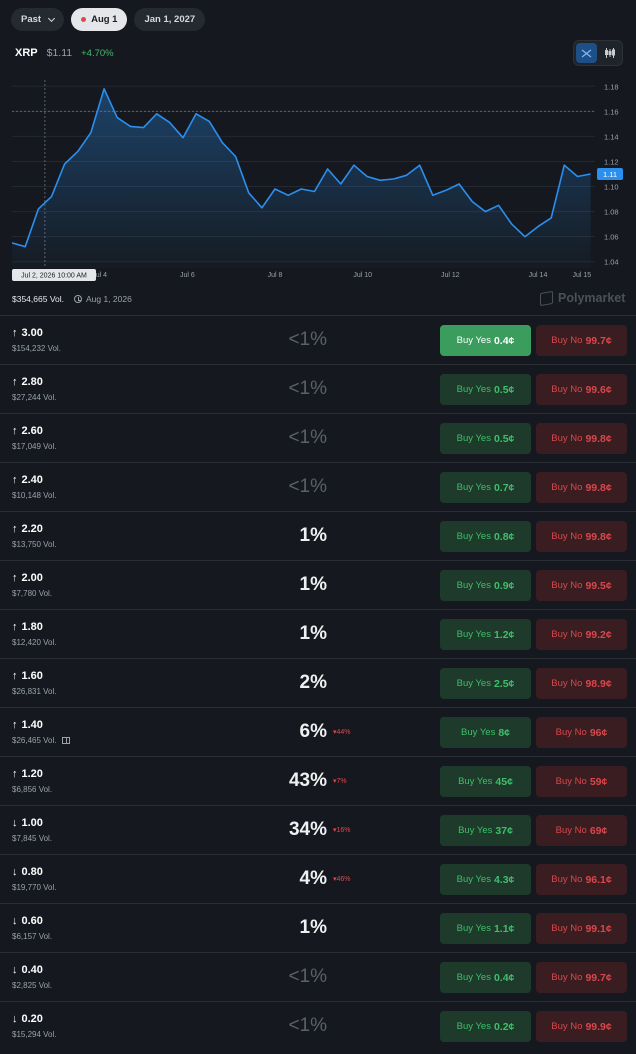  Describe the element at coordinates (34, 740) in the screenshot. I see `market-volume-text: $26,465 Vol.` at that location.